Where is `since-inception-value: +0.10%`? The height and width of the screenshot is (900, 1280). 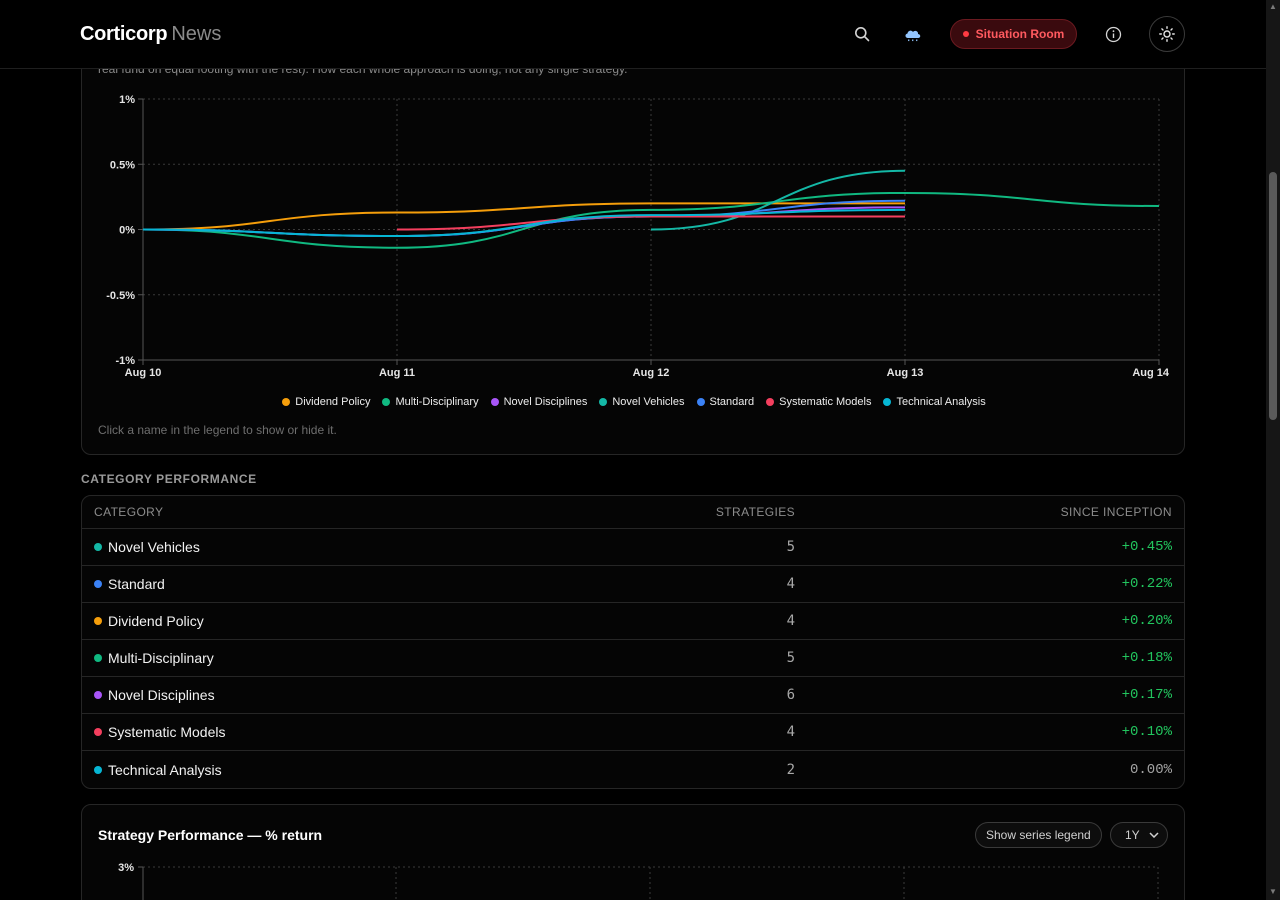 since-inception-value: +0.10% is located at coordinates (1146, 732).